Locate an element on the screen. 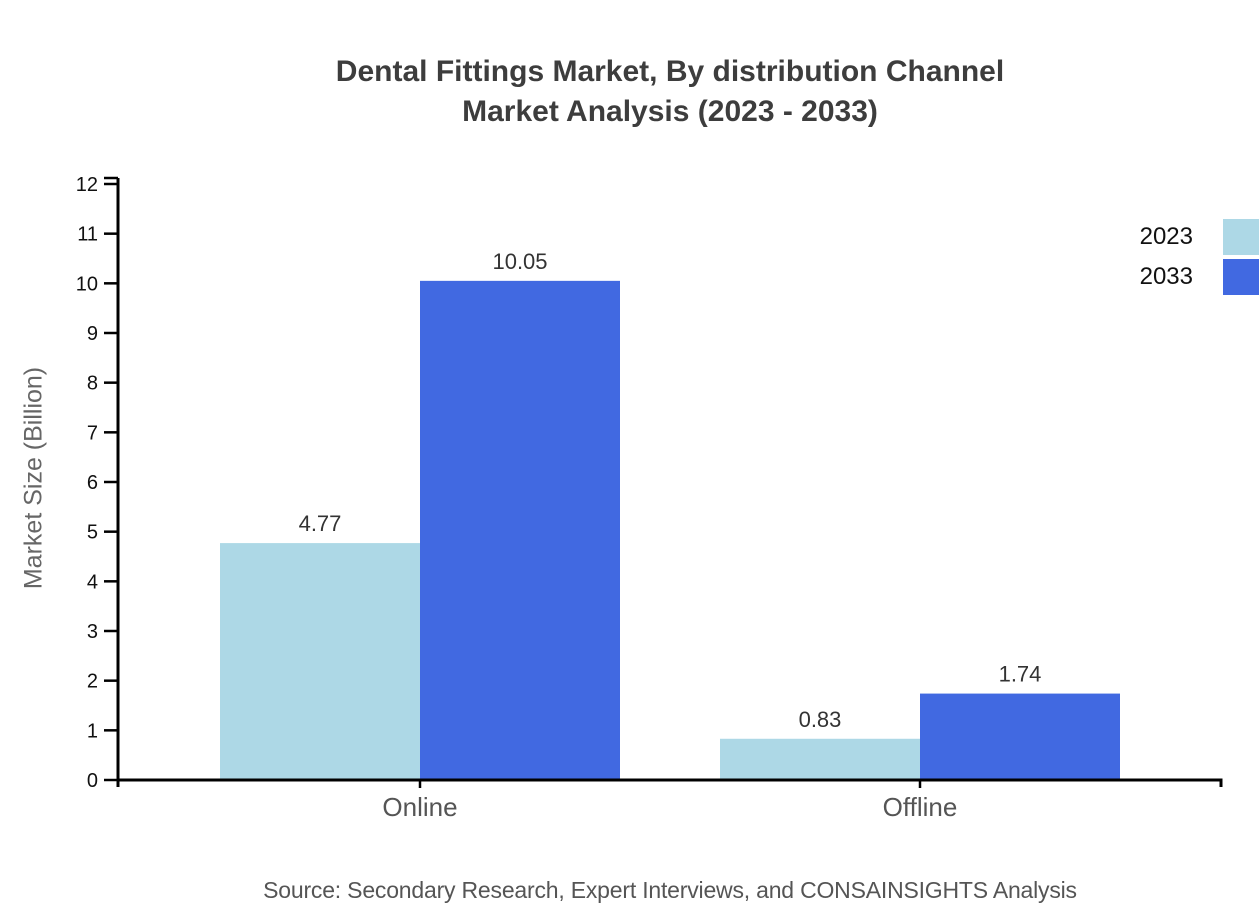 This screenshot has width=1260, height=920. bar-online-2033 is located at coordinates (520, 530).